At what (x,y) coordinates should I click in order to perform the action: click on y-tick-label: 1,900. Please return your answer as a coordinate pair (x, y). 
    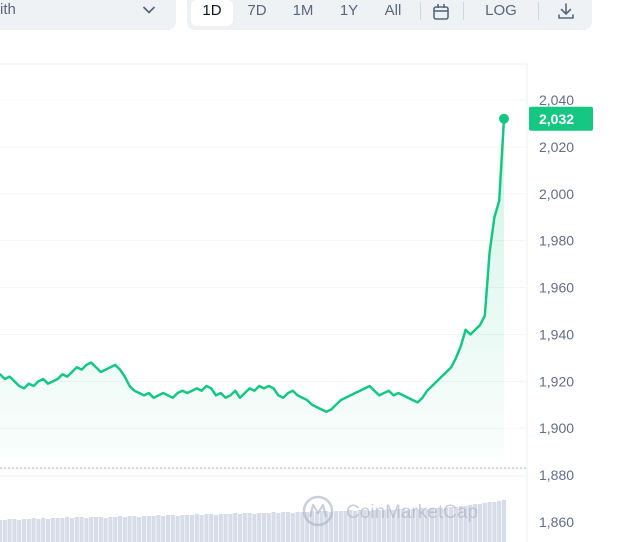
    Looking at the image, I should click on (556, 428).